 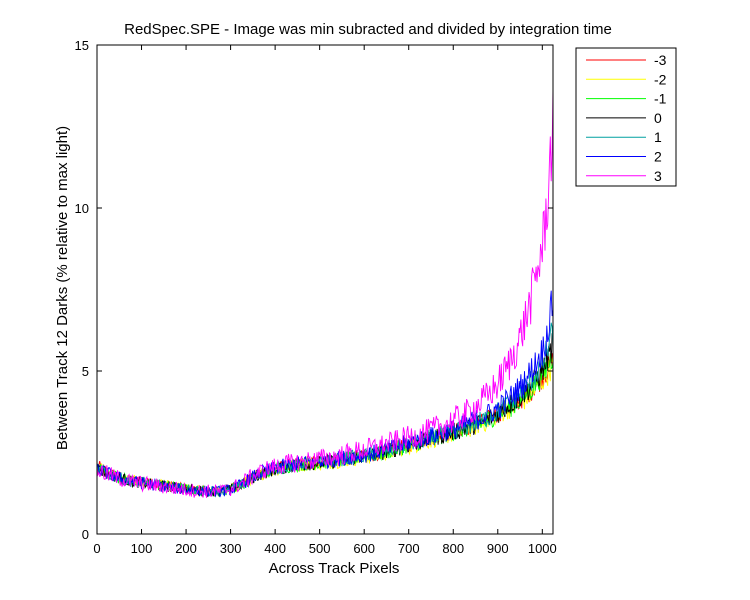 What do you see at coordinates (142, 548) in the screenshot?
I see `x-tick-label: 100` at bounding box center [142, 548].